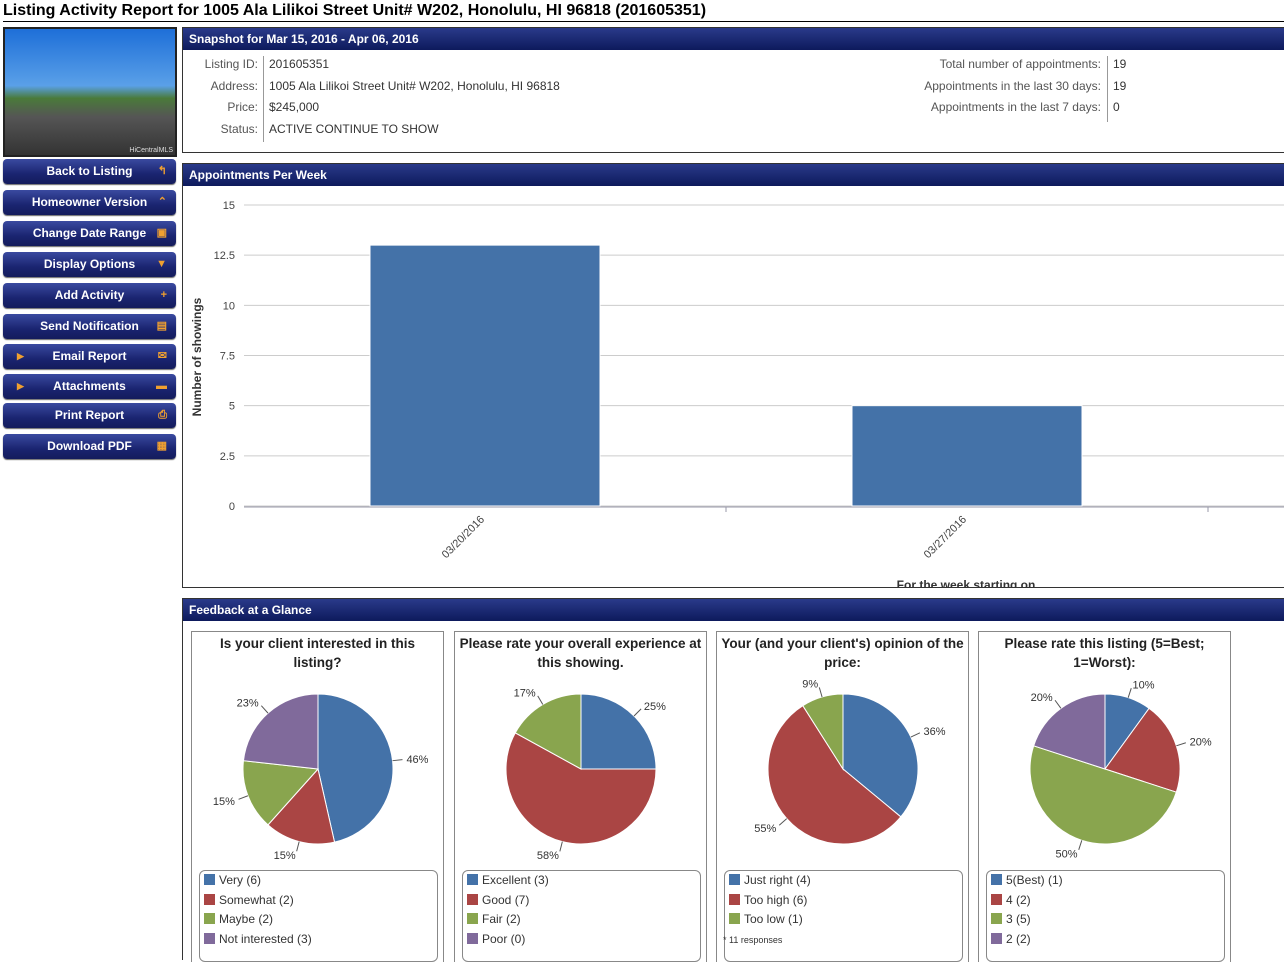  Describe the element at coordinates (89, 446) in the screenshot. I see `sidebar-button-download-pdf: Download PDF ▦` at that location.